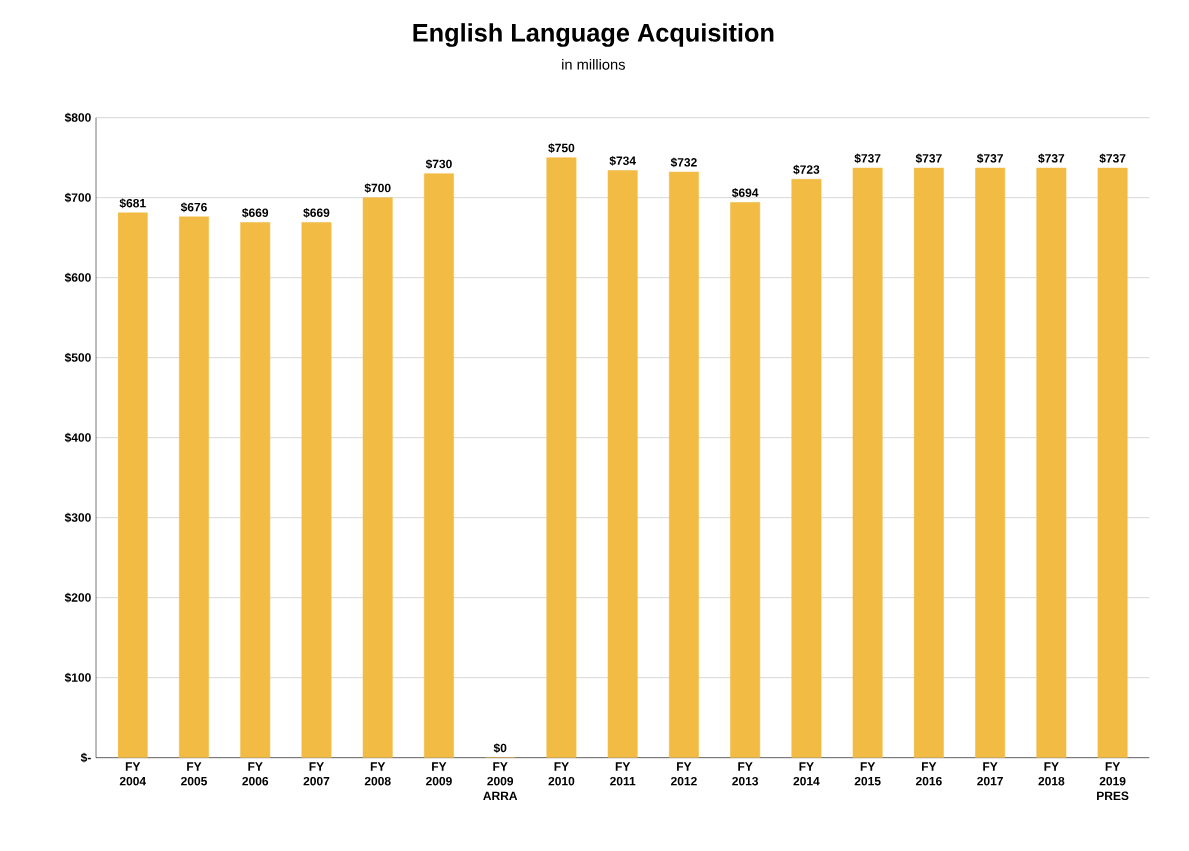  I want to click on data-label: $700, so click(377, 188).